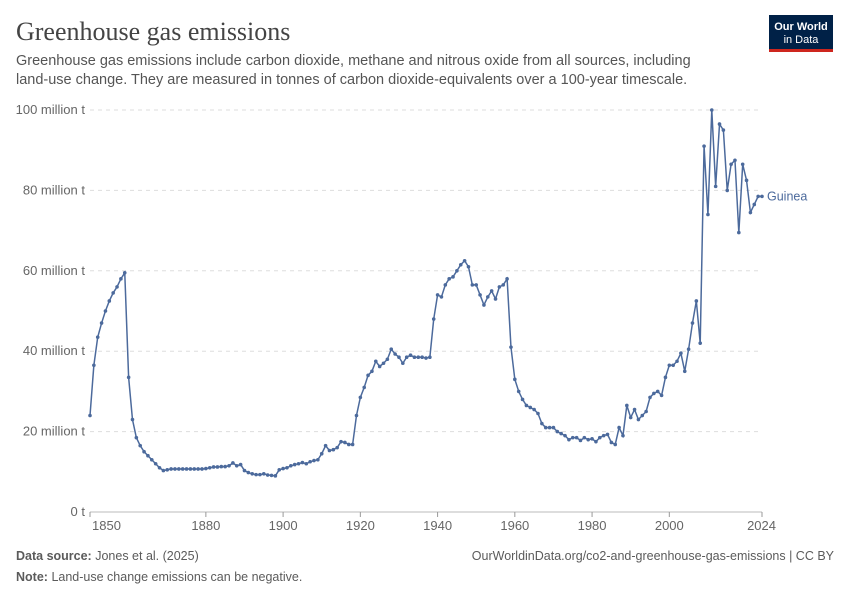  Describe the element at coordinates (592, 525) in the screenshot. I see `x-tick-label: 1980` at that location.